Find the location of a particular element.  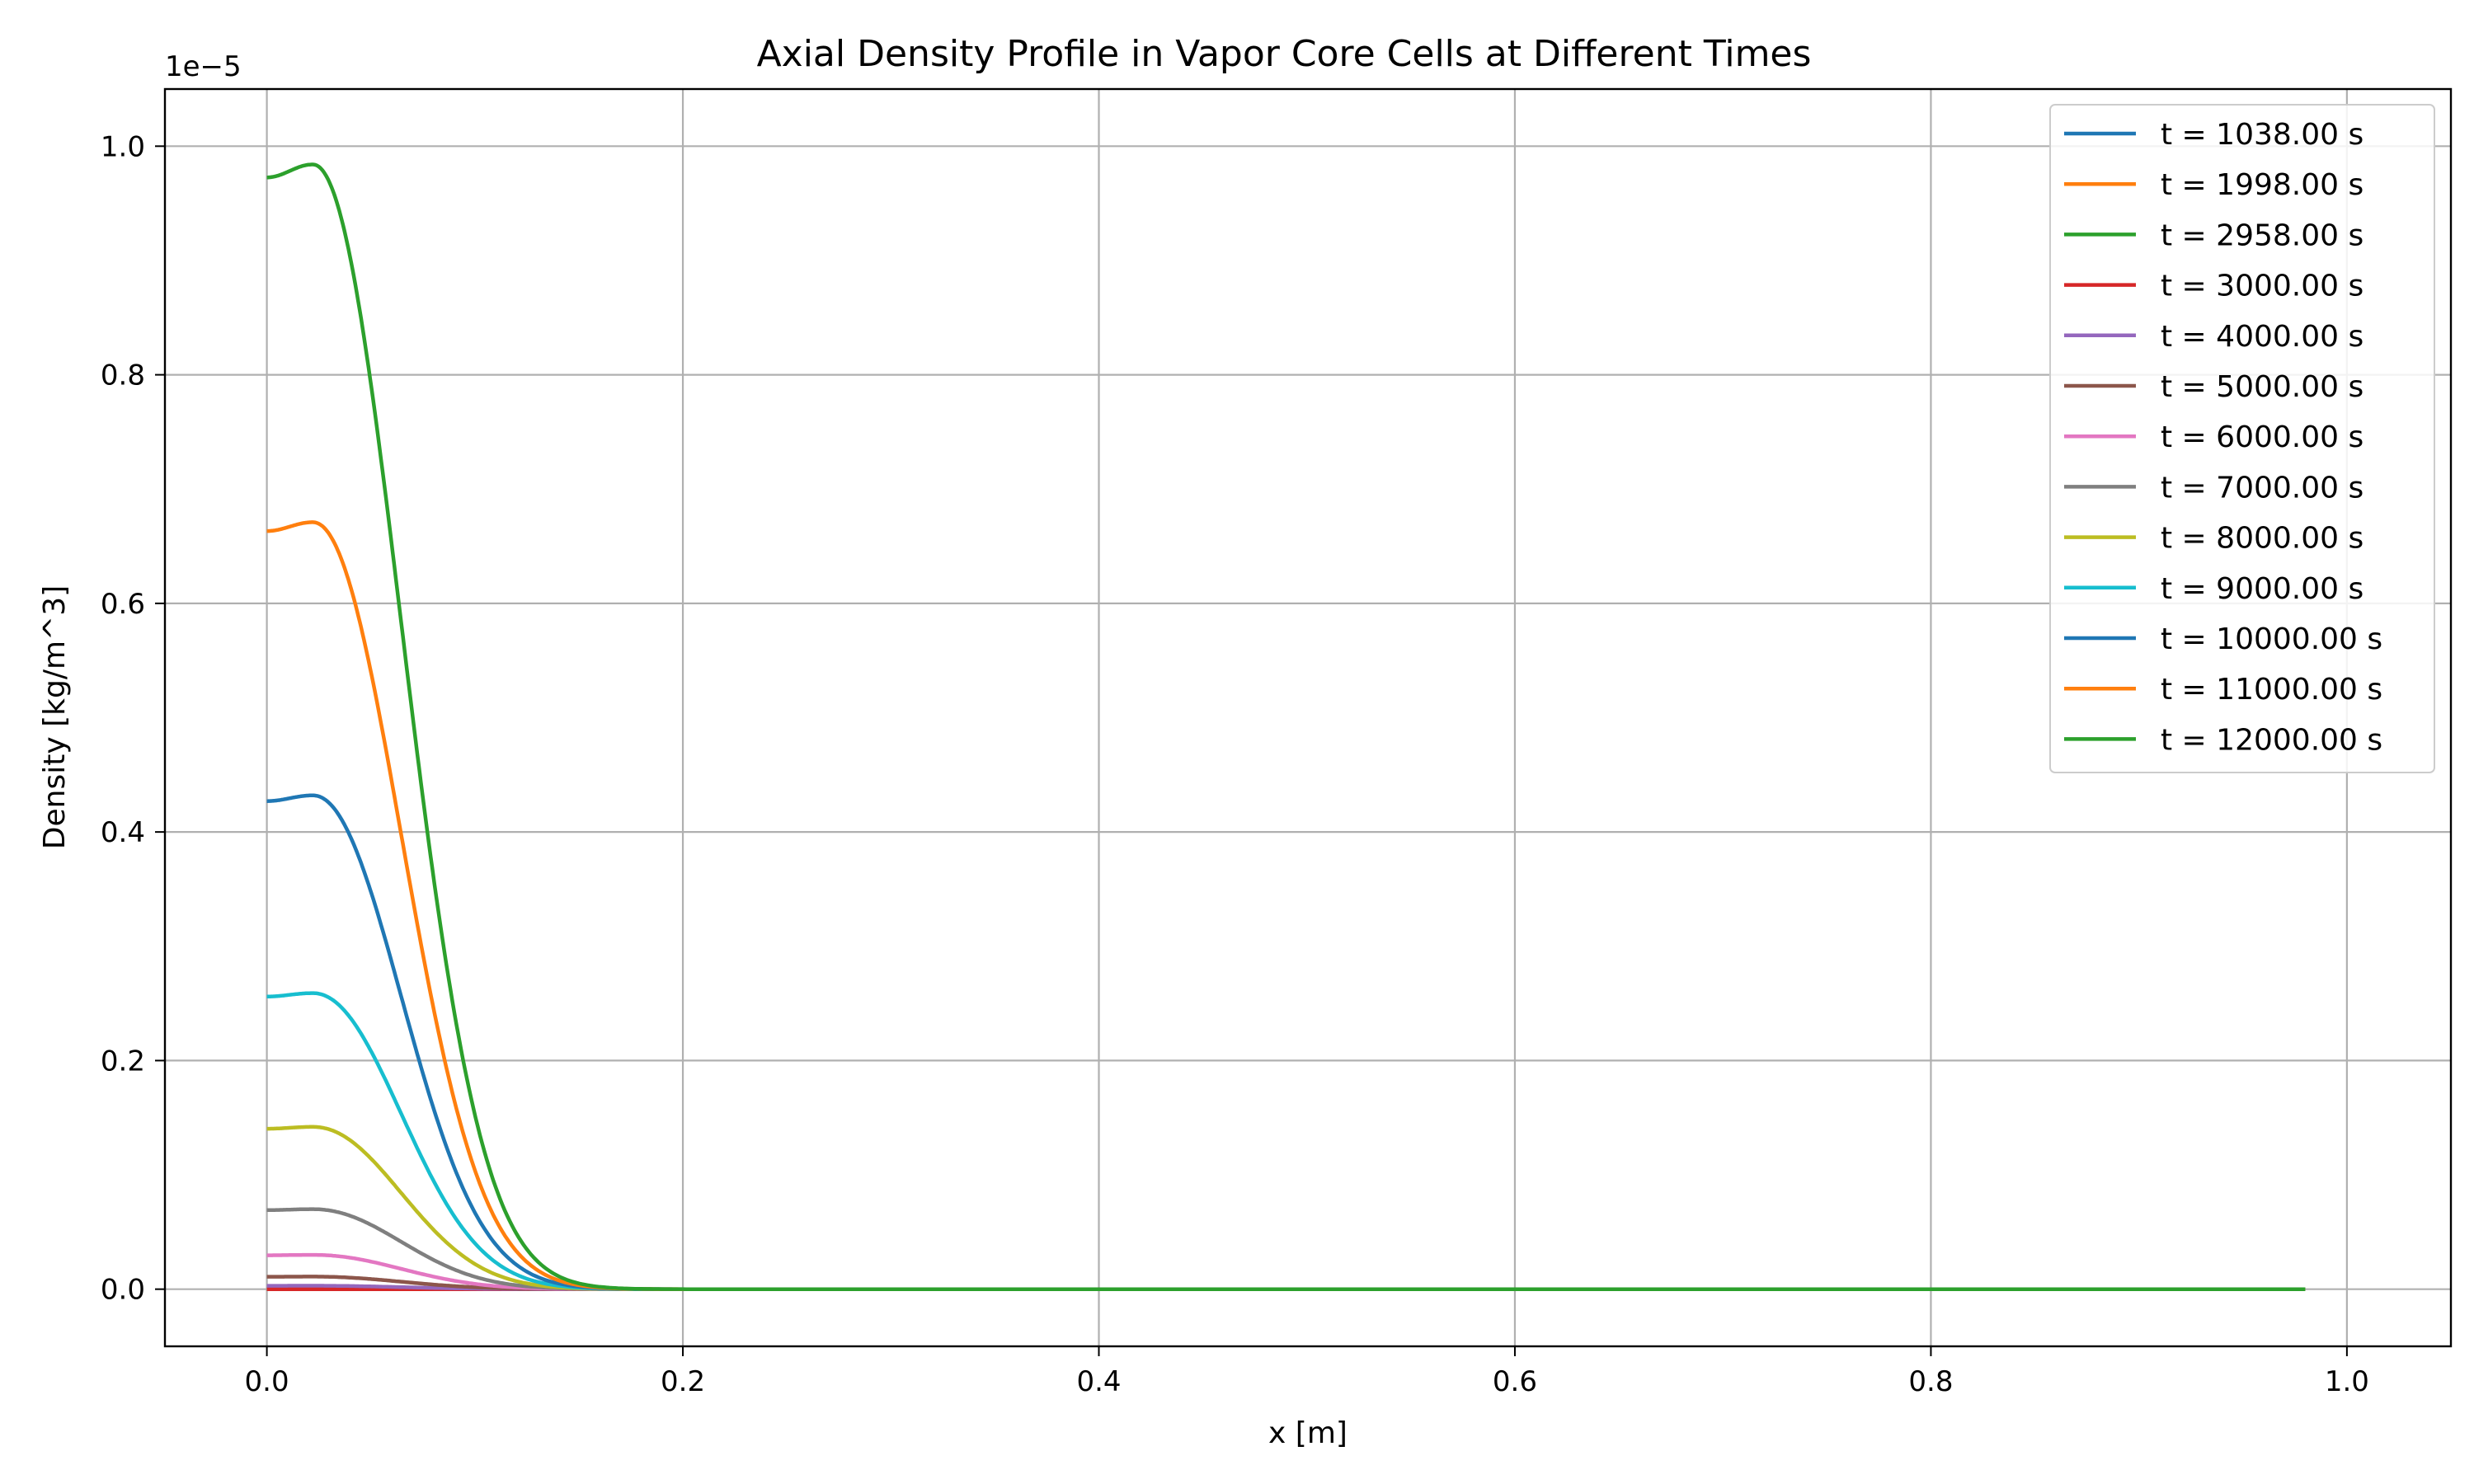

x-tick-label: 0.8 is located at coordinates (1930, 1381).